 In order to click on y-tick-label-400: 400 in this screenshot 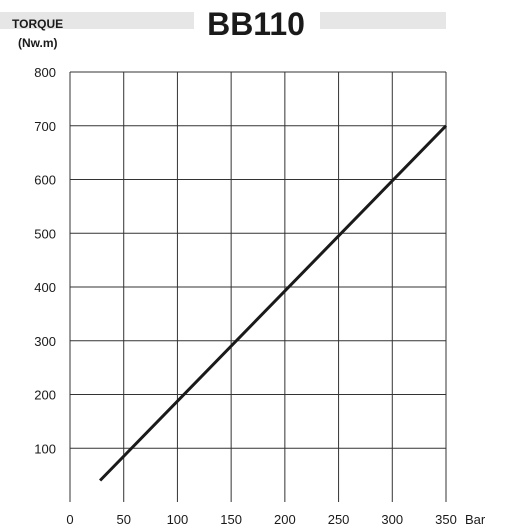, I will do `click(45, 287)`.